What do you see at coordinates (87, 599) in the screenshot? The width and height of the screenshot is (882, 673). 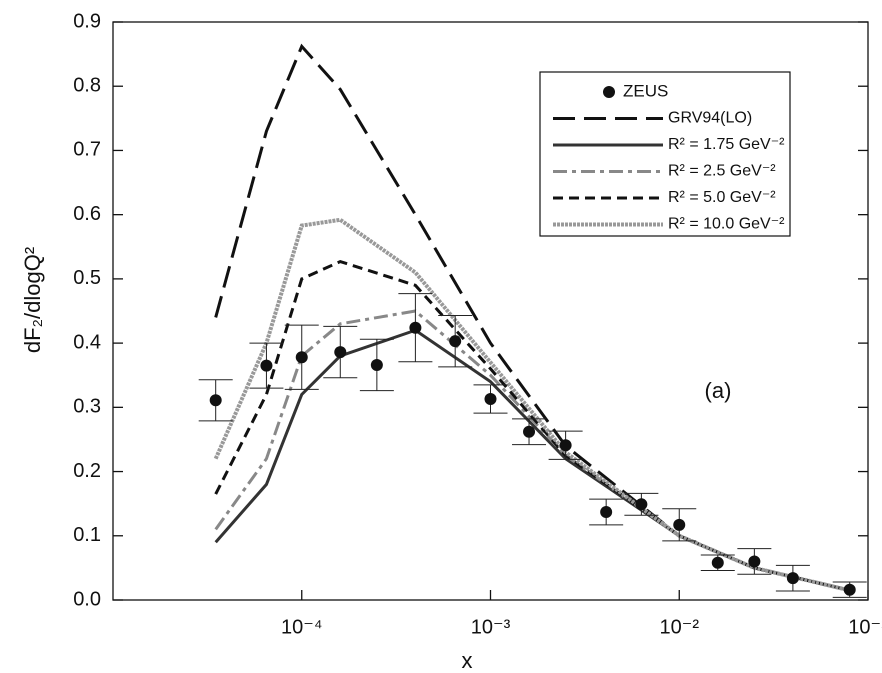 I see `y-tick-label: 0.0` at bounding box center [87, 599].